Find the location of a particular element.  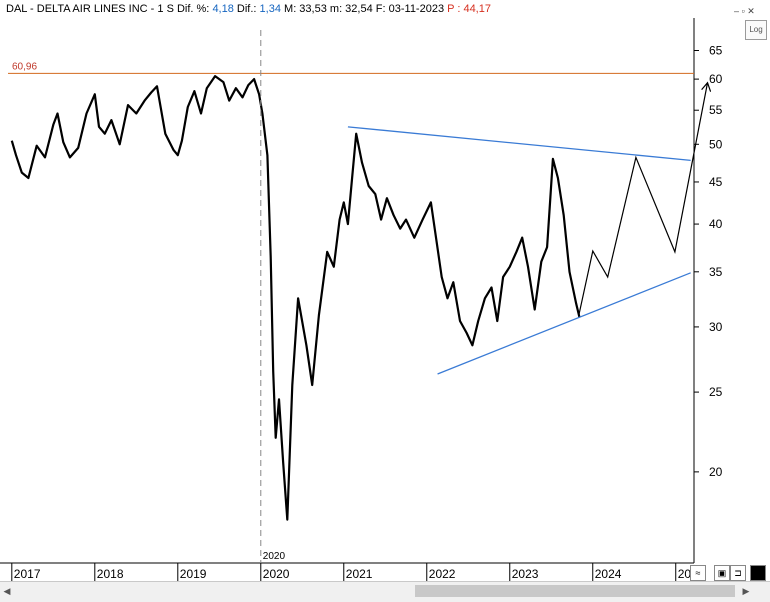

x-axis: 2017 2018 2019 2020 2021 2022 2023 2024 202 is located at coordinates (354, 572).